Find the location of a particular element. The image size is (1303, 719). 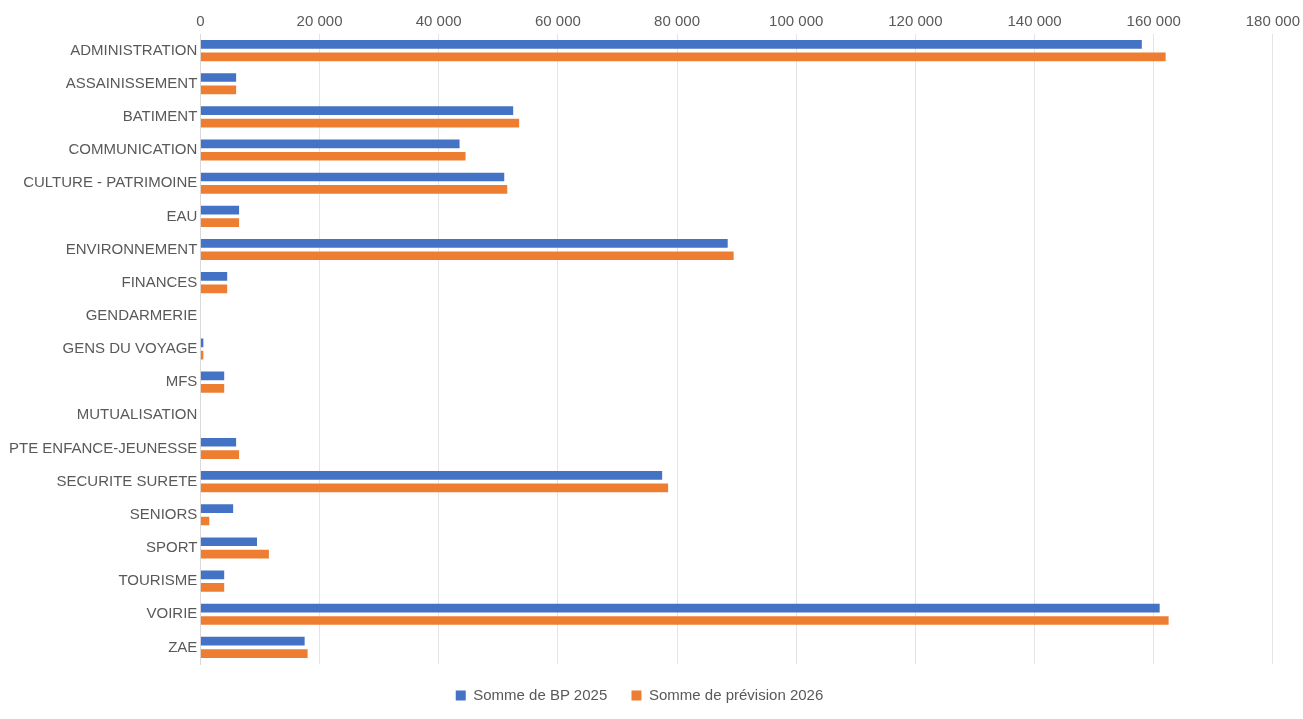

x-tick-label: 140 000 is located at coordinates (1034, 21).